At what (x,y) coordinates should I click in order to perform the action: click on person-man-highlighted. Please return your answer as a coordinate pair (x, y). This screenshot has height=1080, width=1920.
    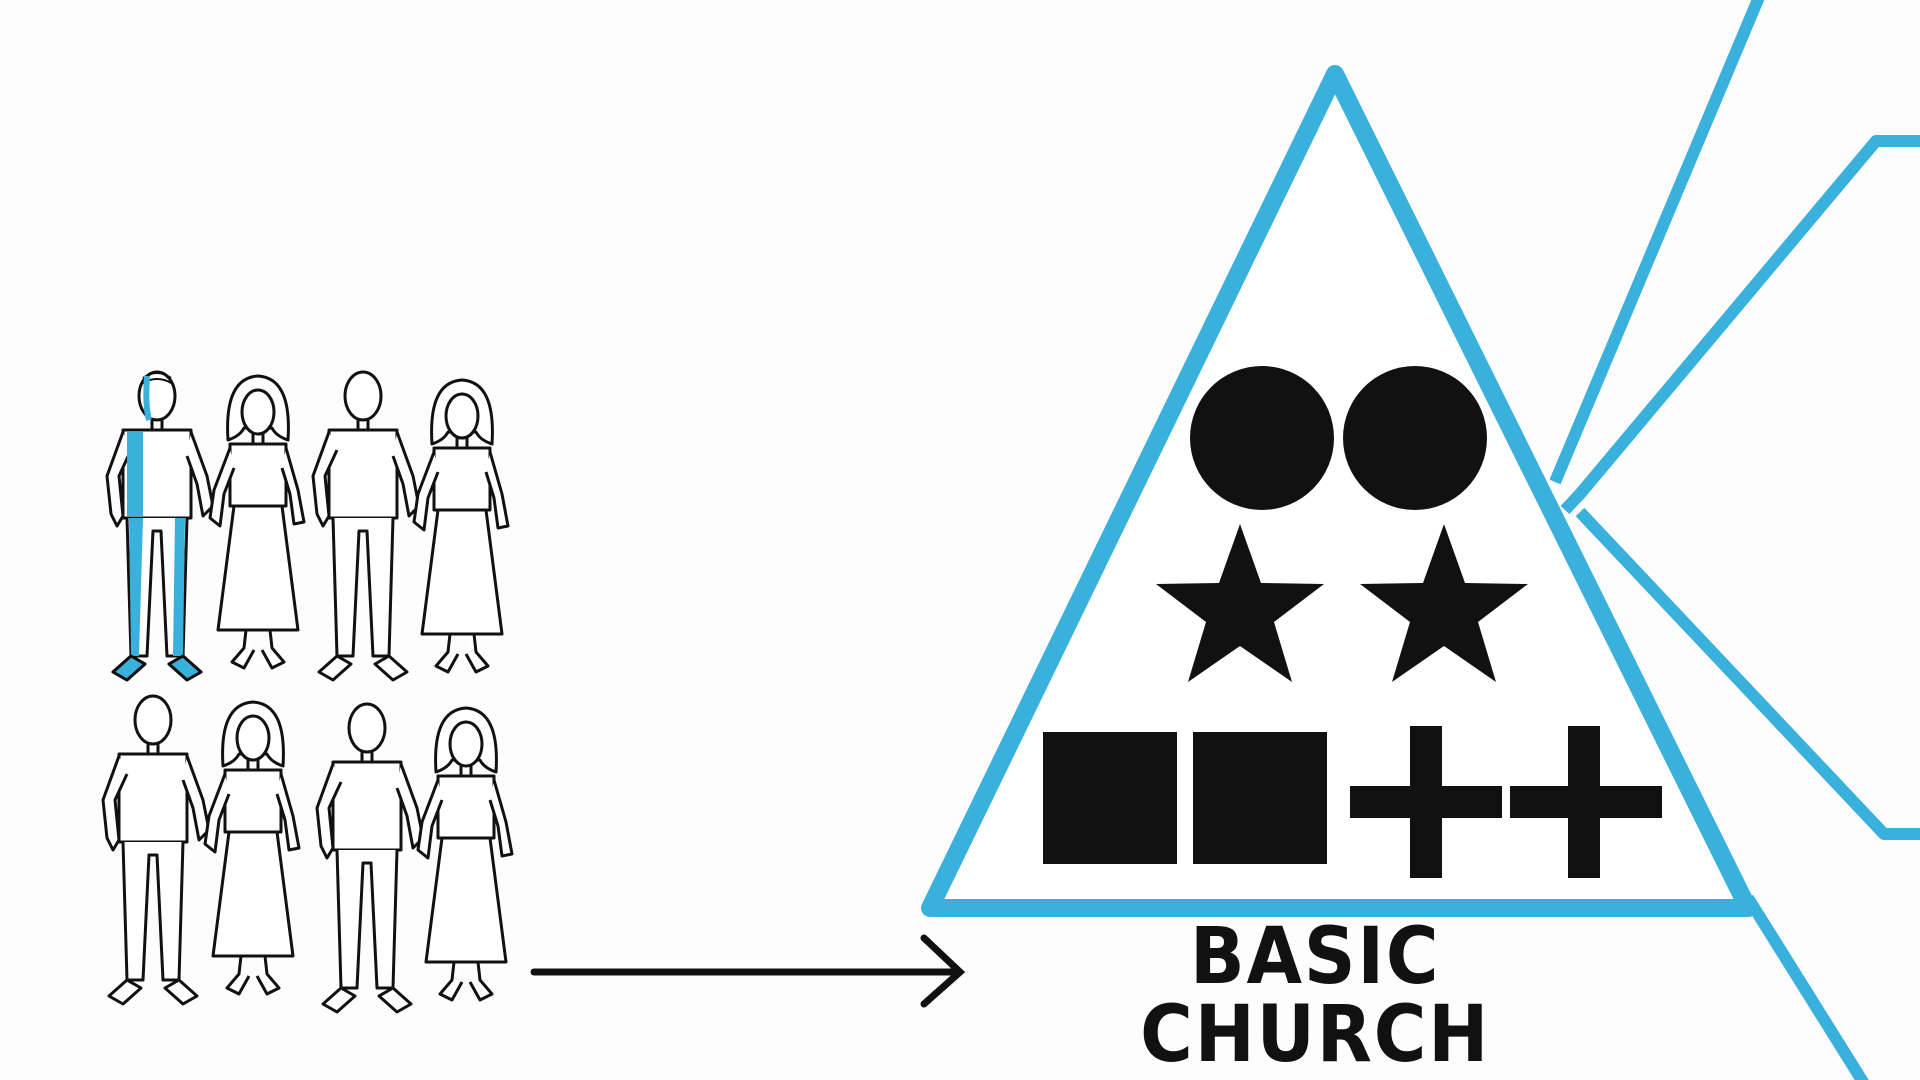
    Looking at the image, I should click on (160, 526).